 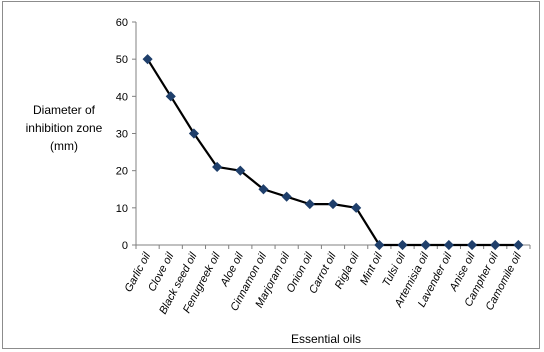 I want to click on y-tick-label: 10, so click(x=122, y=209).